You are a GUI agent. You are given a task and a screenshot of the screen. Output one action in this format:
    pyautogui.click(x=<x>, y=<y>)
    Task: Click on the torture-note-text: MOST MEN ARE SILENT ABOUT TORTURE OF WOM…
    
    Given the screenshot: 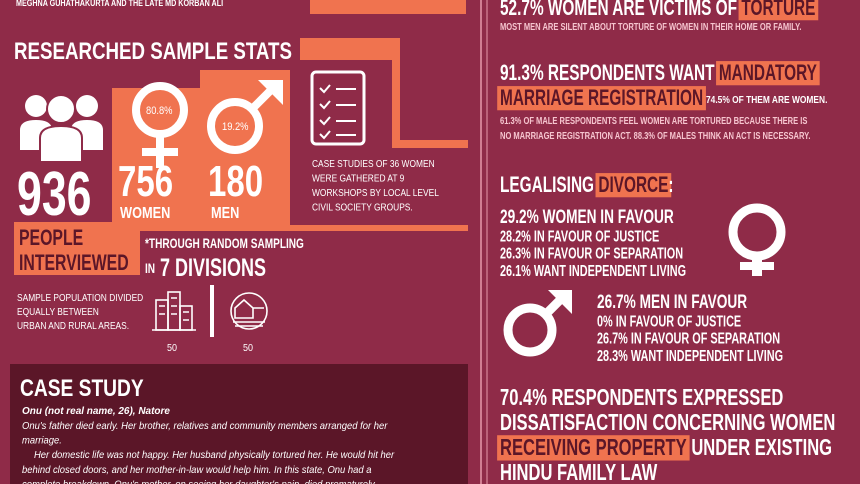 What is the action you would take?
    pyautogui.click(x=650, y=26)
    